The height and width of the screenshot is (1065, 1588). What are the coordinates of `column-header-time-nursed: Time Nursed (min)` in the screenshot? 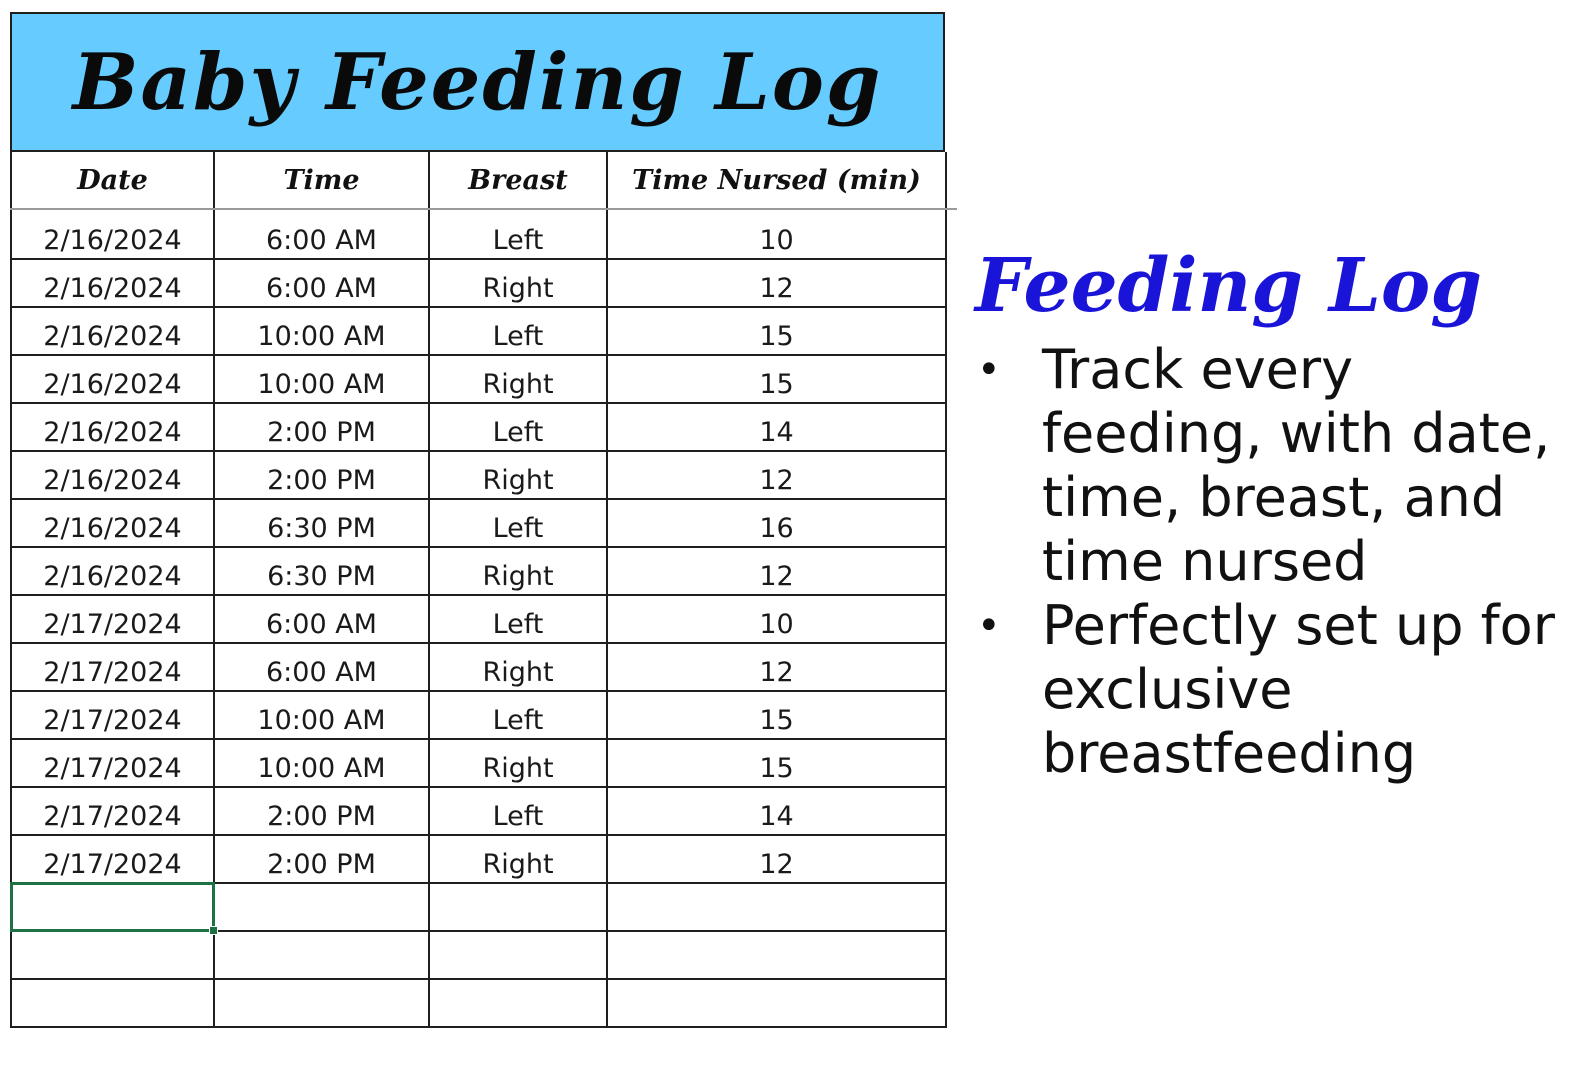 It's located at (776, 181).